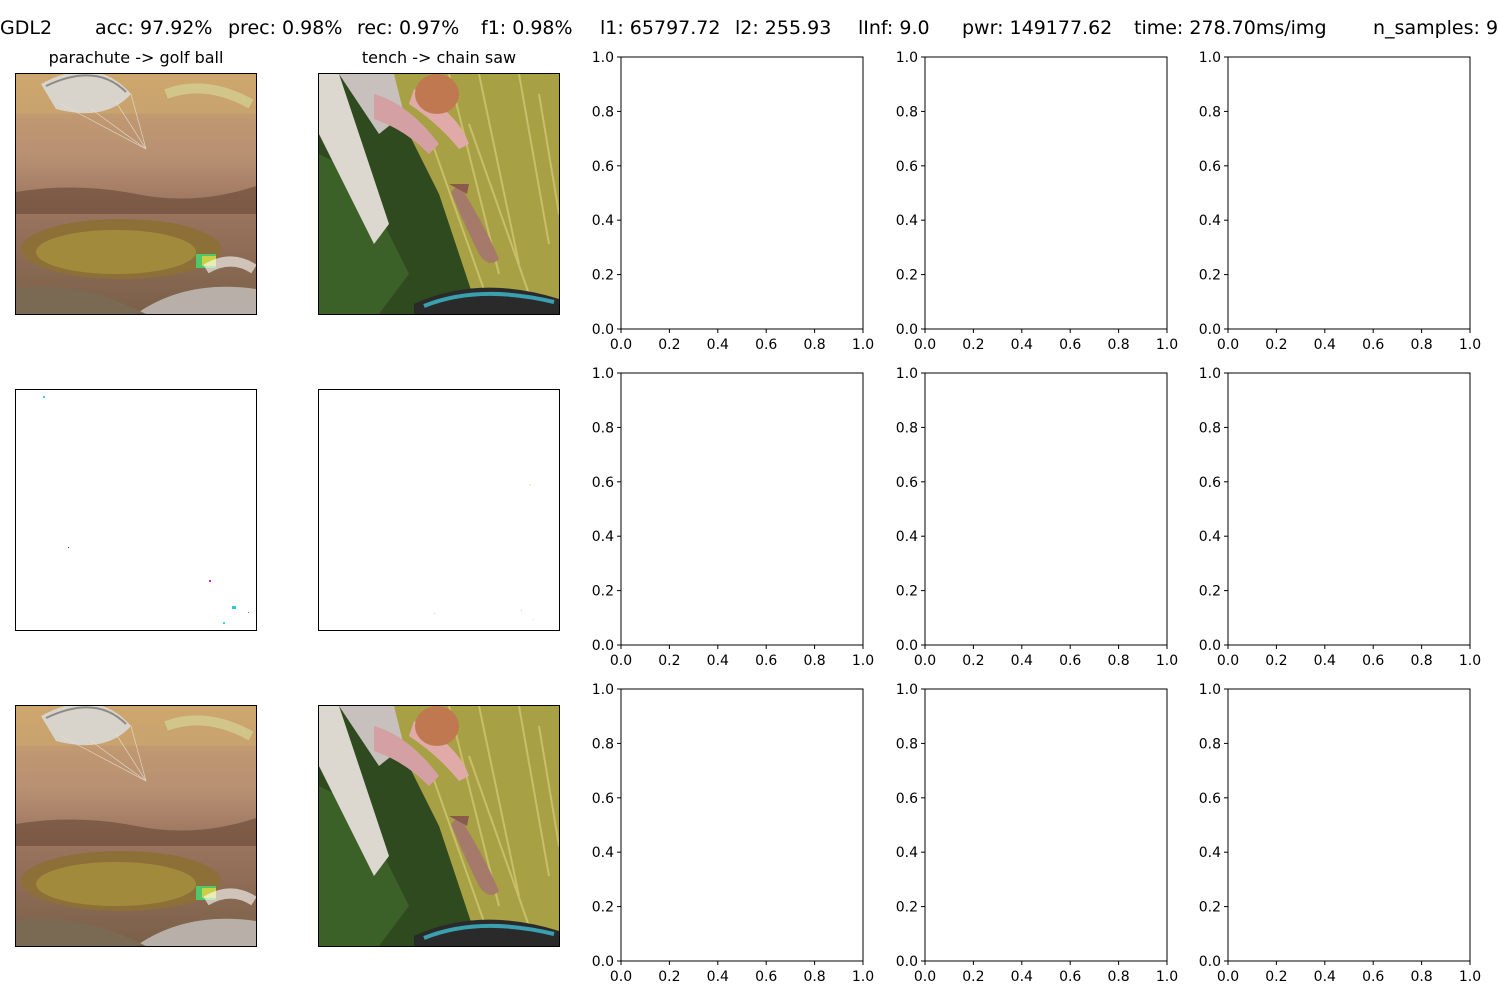 This screenshot has height=1000, width=1500. Describe the element at coordinates (894, 28) in the screenshot. I see `stat-linf: lInf: 9.0` at that location.